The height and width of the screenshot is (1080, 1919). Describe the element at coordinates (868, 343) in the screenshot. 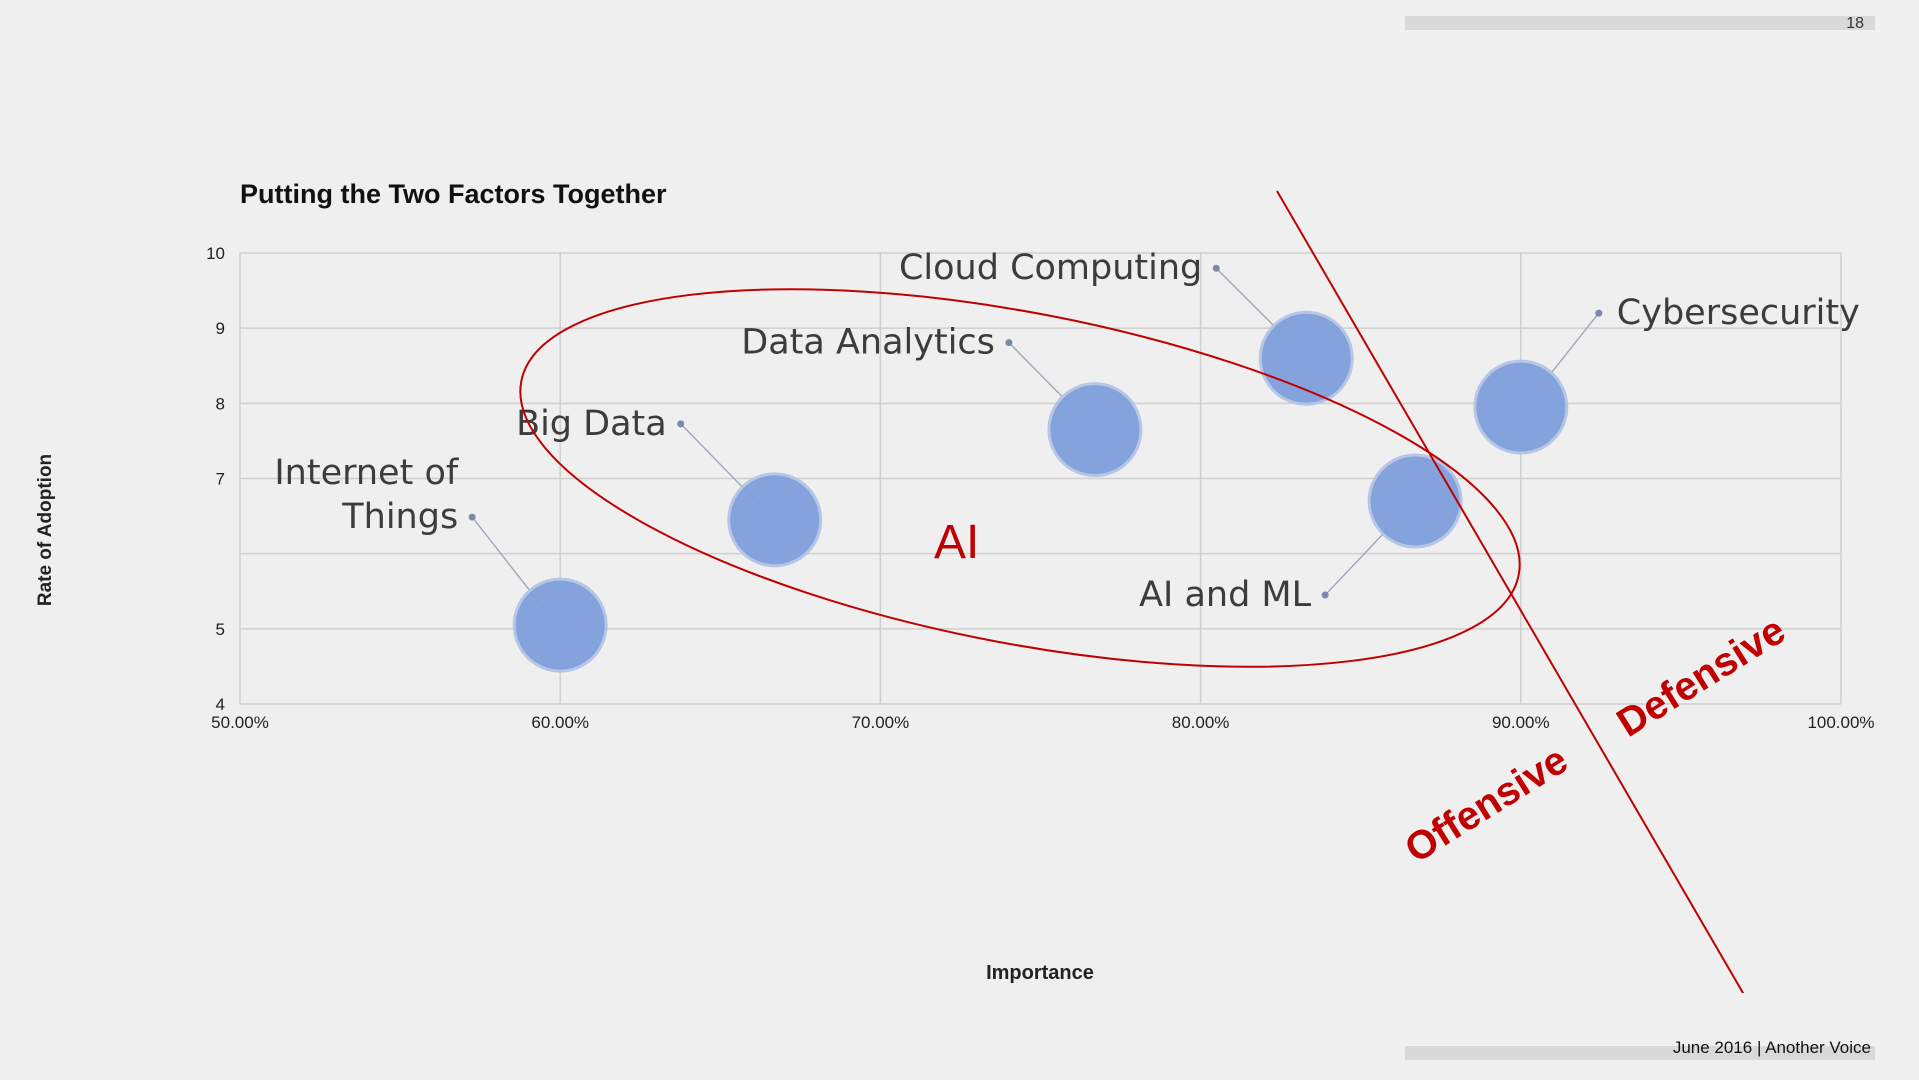

I see `point-label: Data Analytics` at that location.